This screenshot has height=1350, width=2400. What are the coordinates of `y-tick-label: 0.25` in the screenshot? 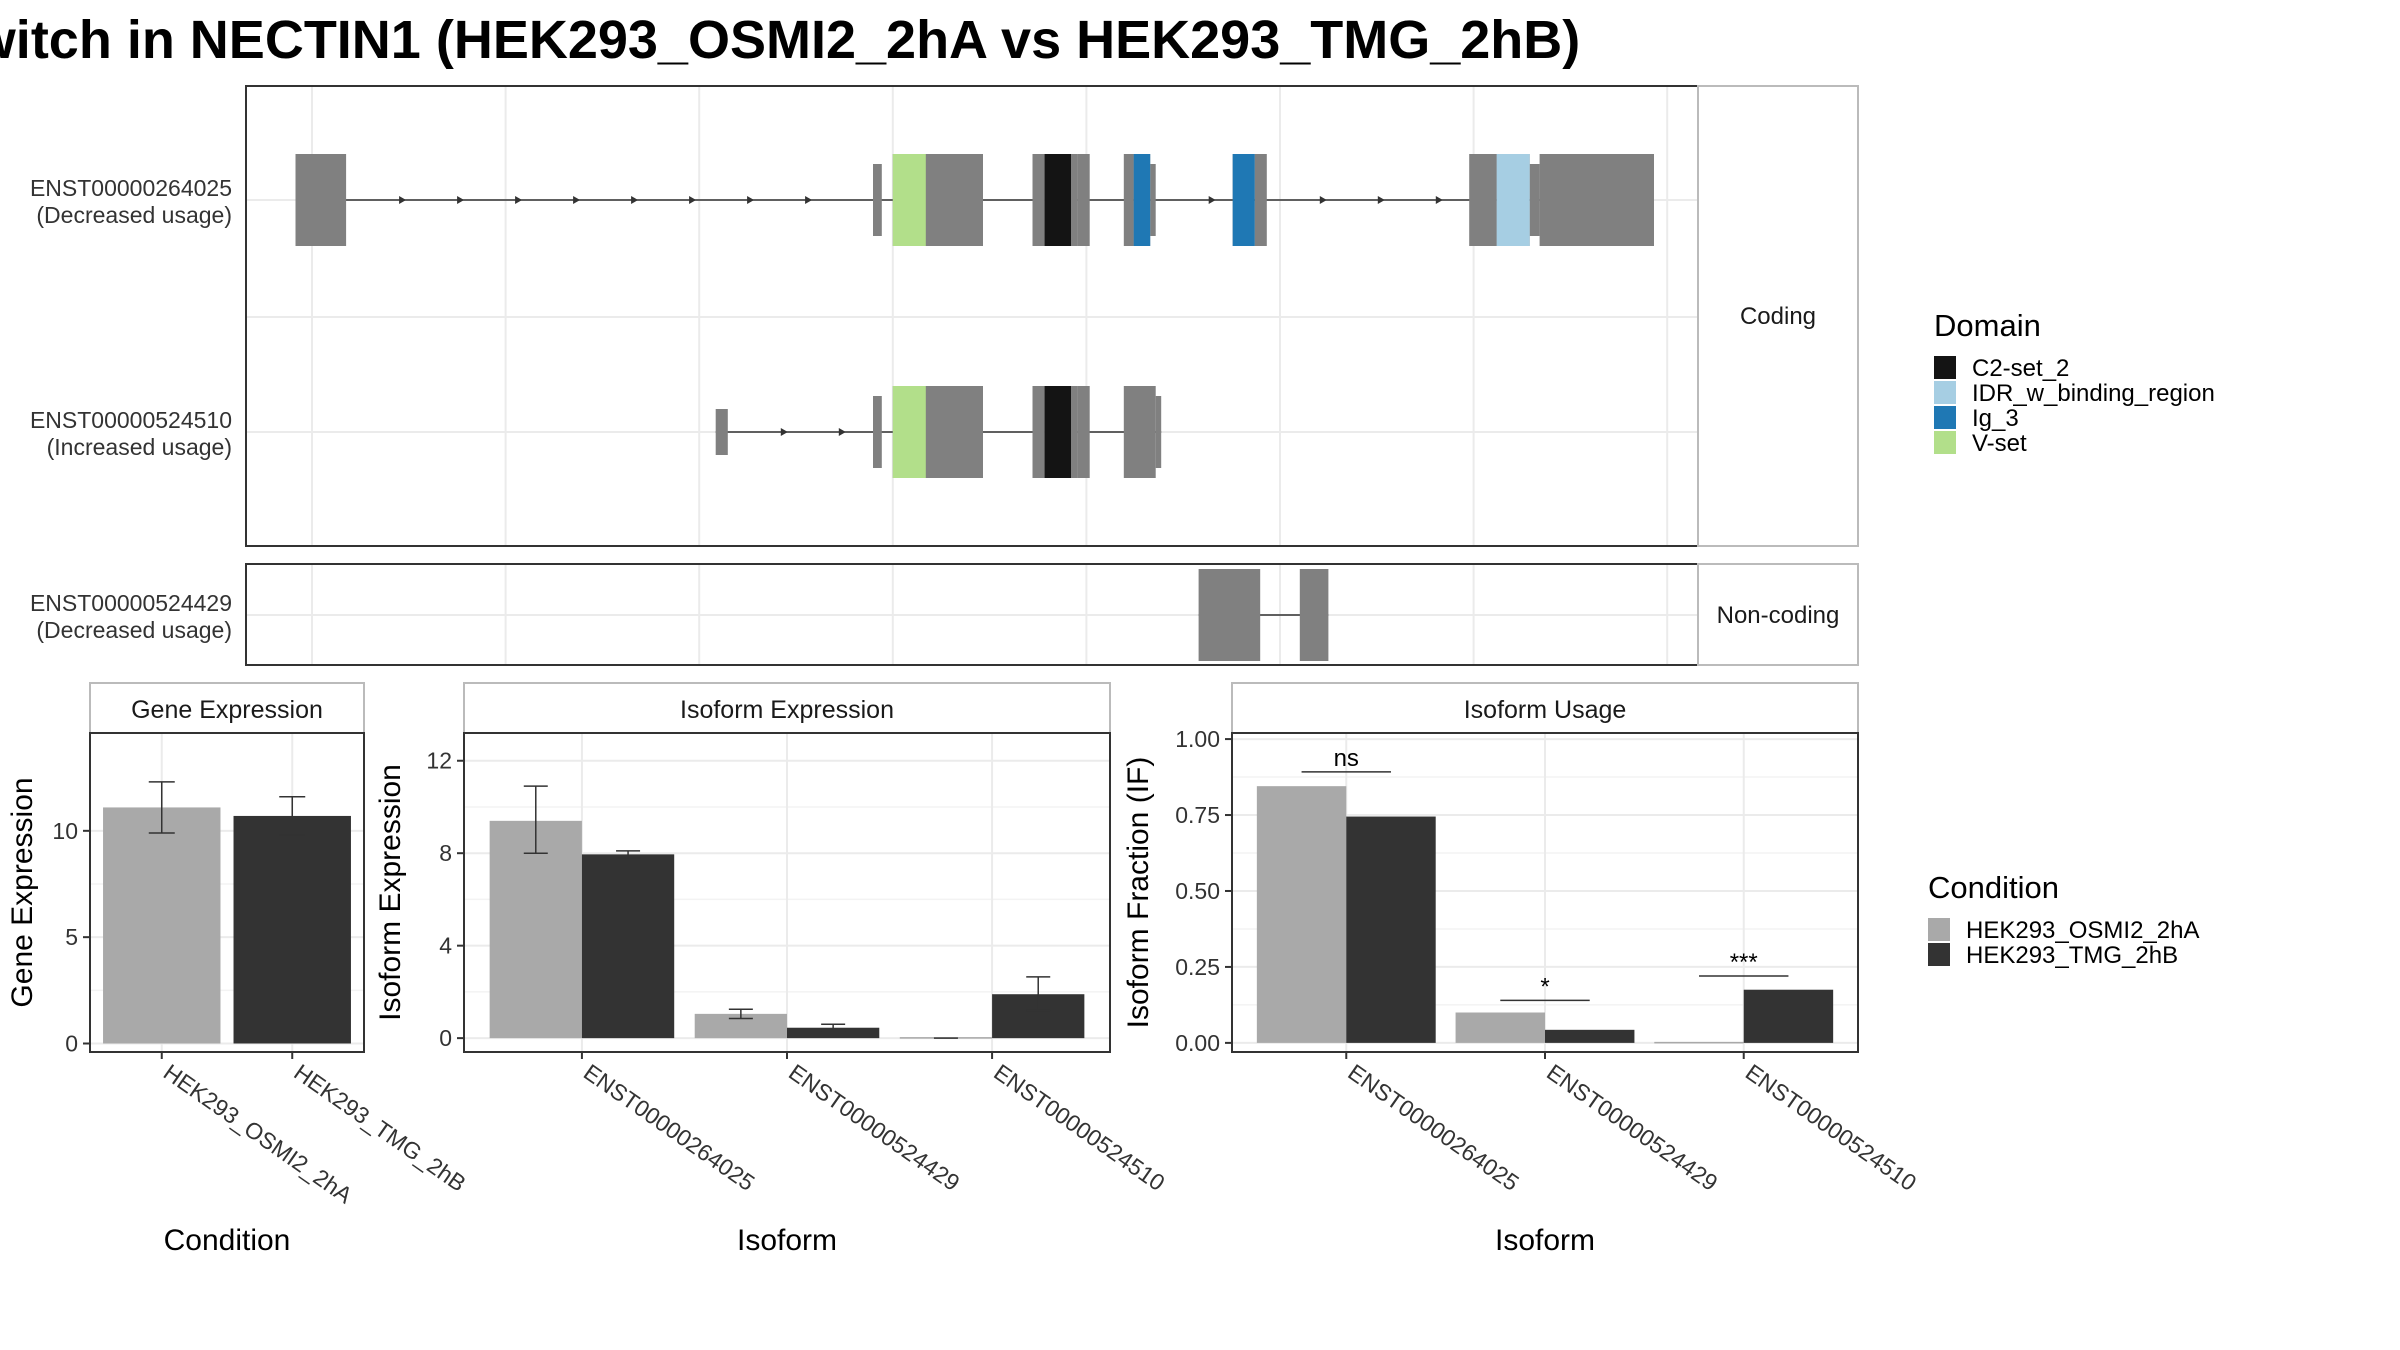 It's located at (1197, 967).